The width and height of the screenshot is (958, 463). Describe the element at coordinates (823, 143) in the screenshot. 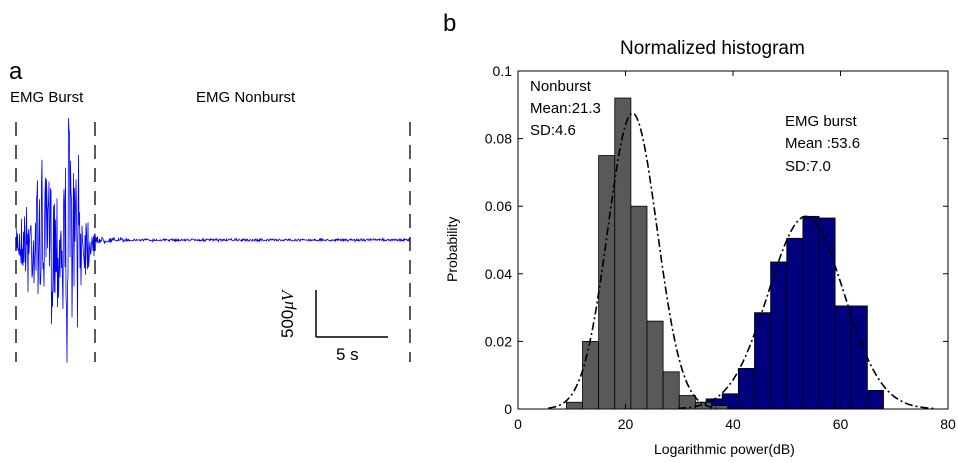

I see `burst-annotation-line-2: Mean :53.6` at that location.